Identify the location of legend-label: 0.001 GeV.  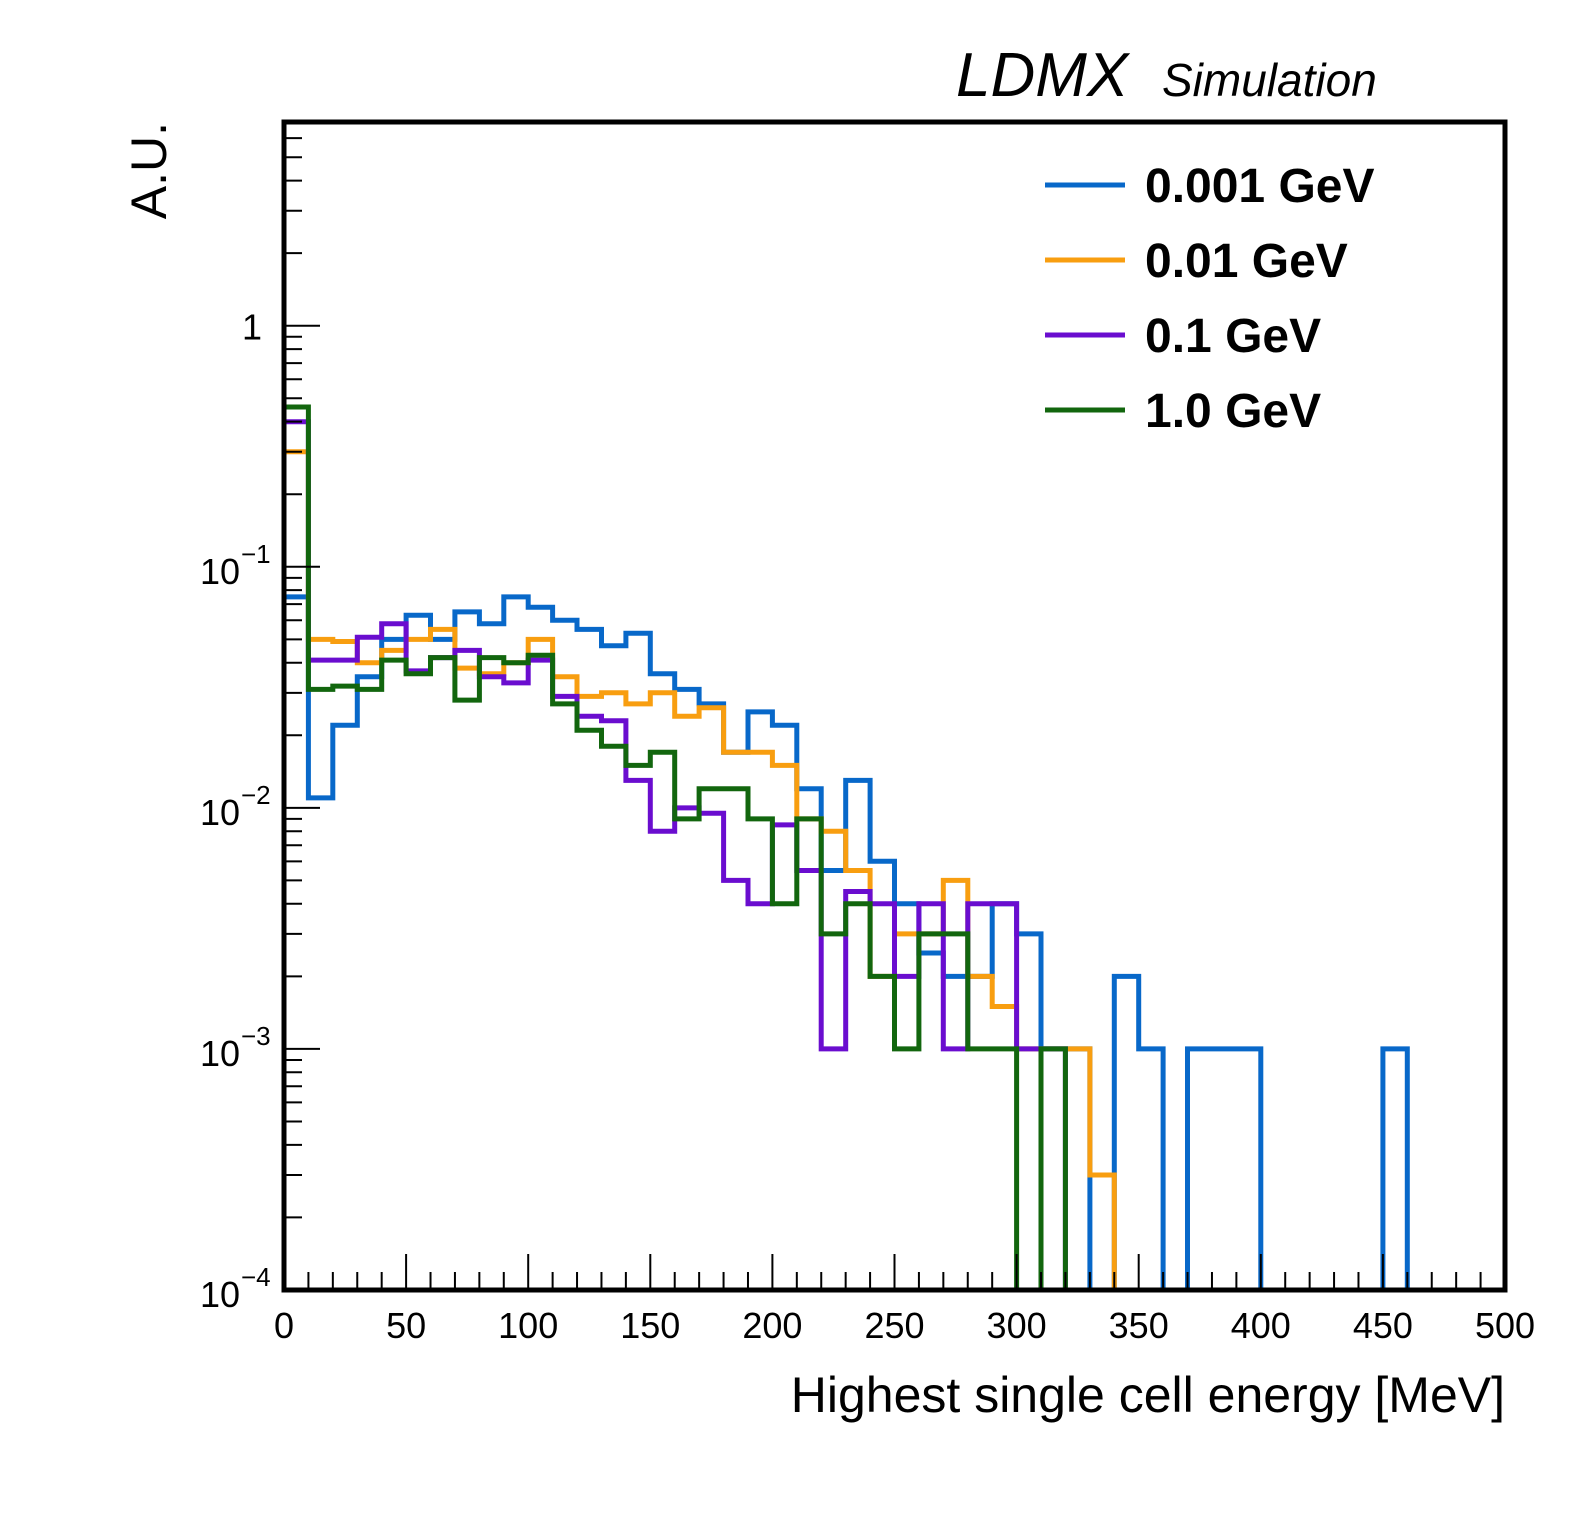
(1260, 186).